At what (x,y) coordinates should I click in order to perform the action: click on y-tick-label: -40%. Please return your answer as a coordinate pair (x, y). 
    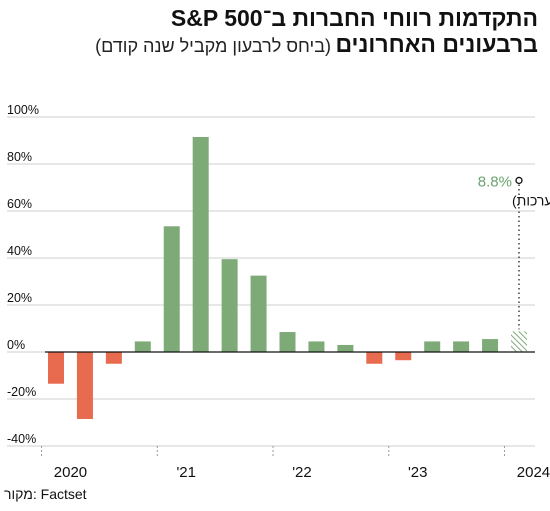
    Looking at the image, I should click on (21, 439).